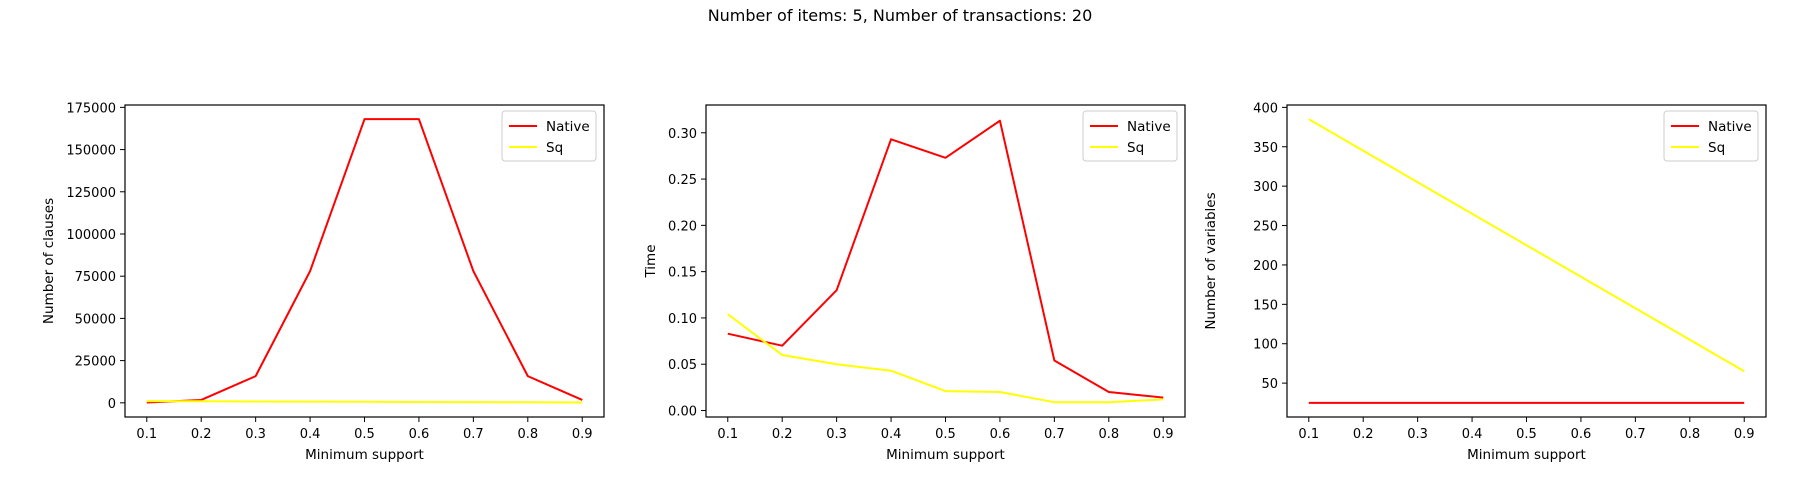  What do you see at coordinates (1716, 148) in the screenshot?
I see `chart-variables-legend-label-sq: Sq` at bounding box center [1716, 148].